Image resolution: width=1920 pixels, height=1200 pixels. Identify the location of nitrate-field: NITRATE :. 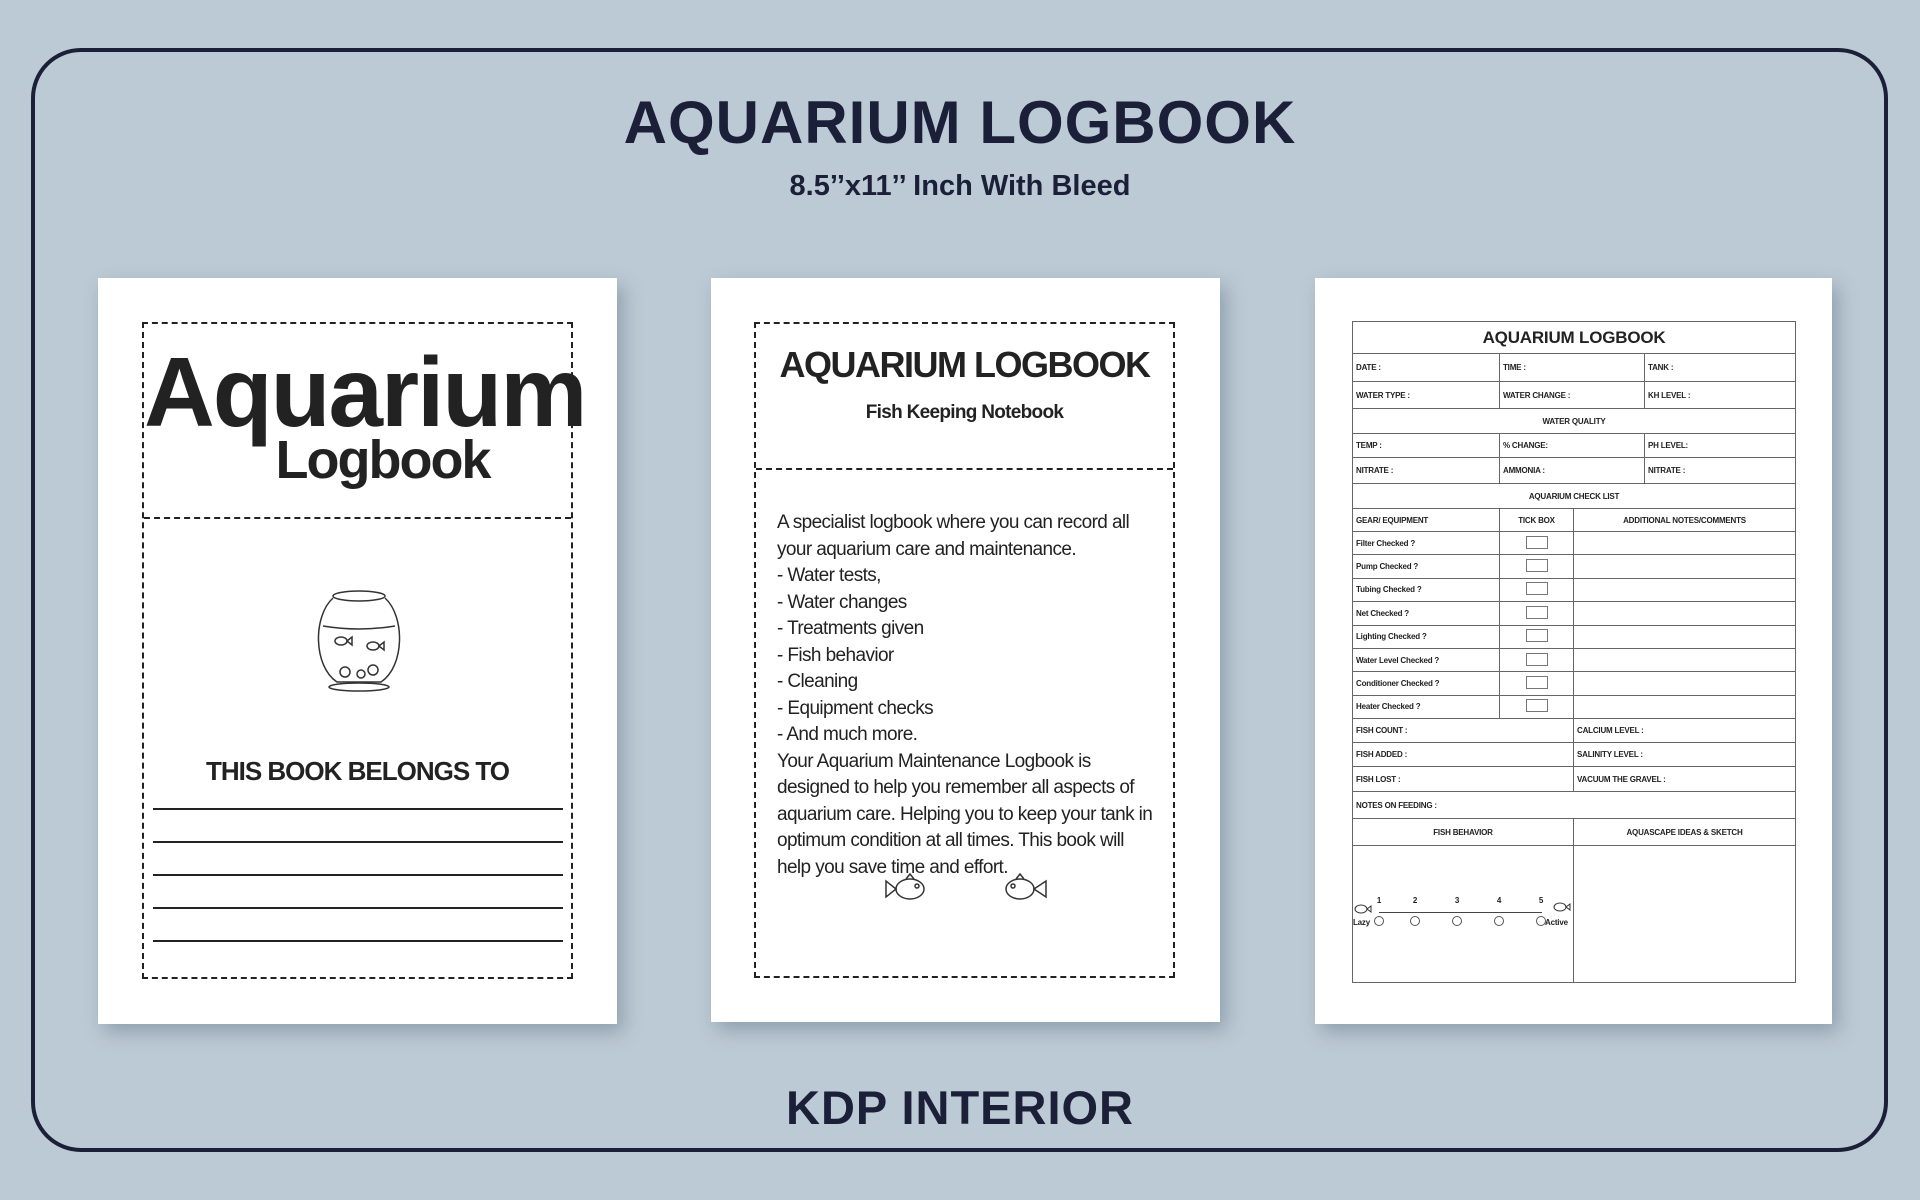
(1426, 470).